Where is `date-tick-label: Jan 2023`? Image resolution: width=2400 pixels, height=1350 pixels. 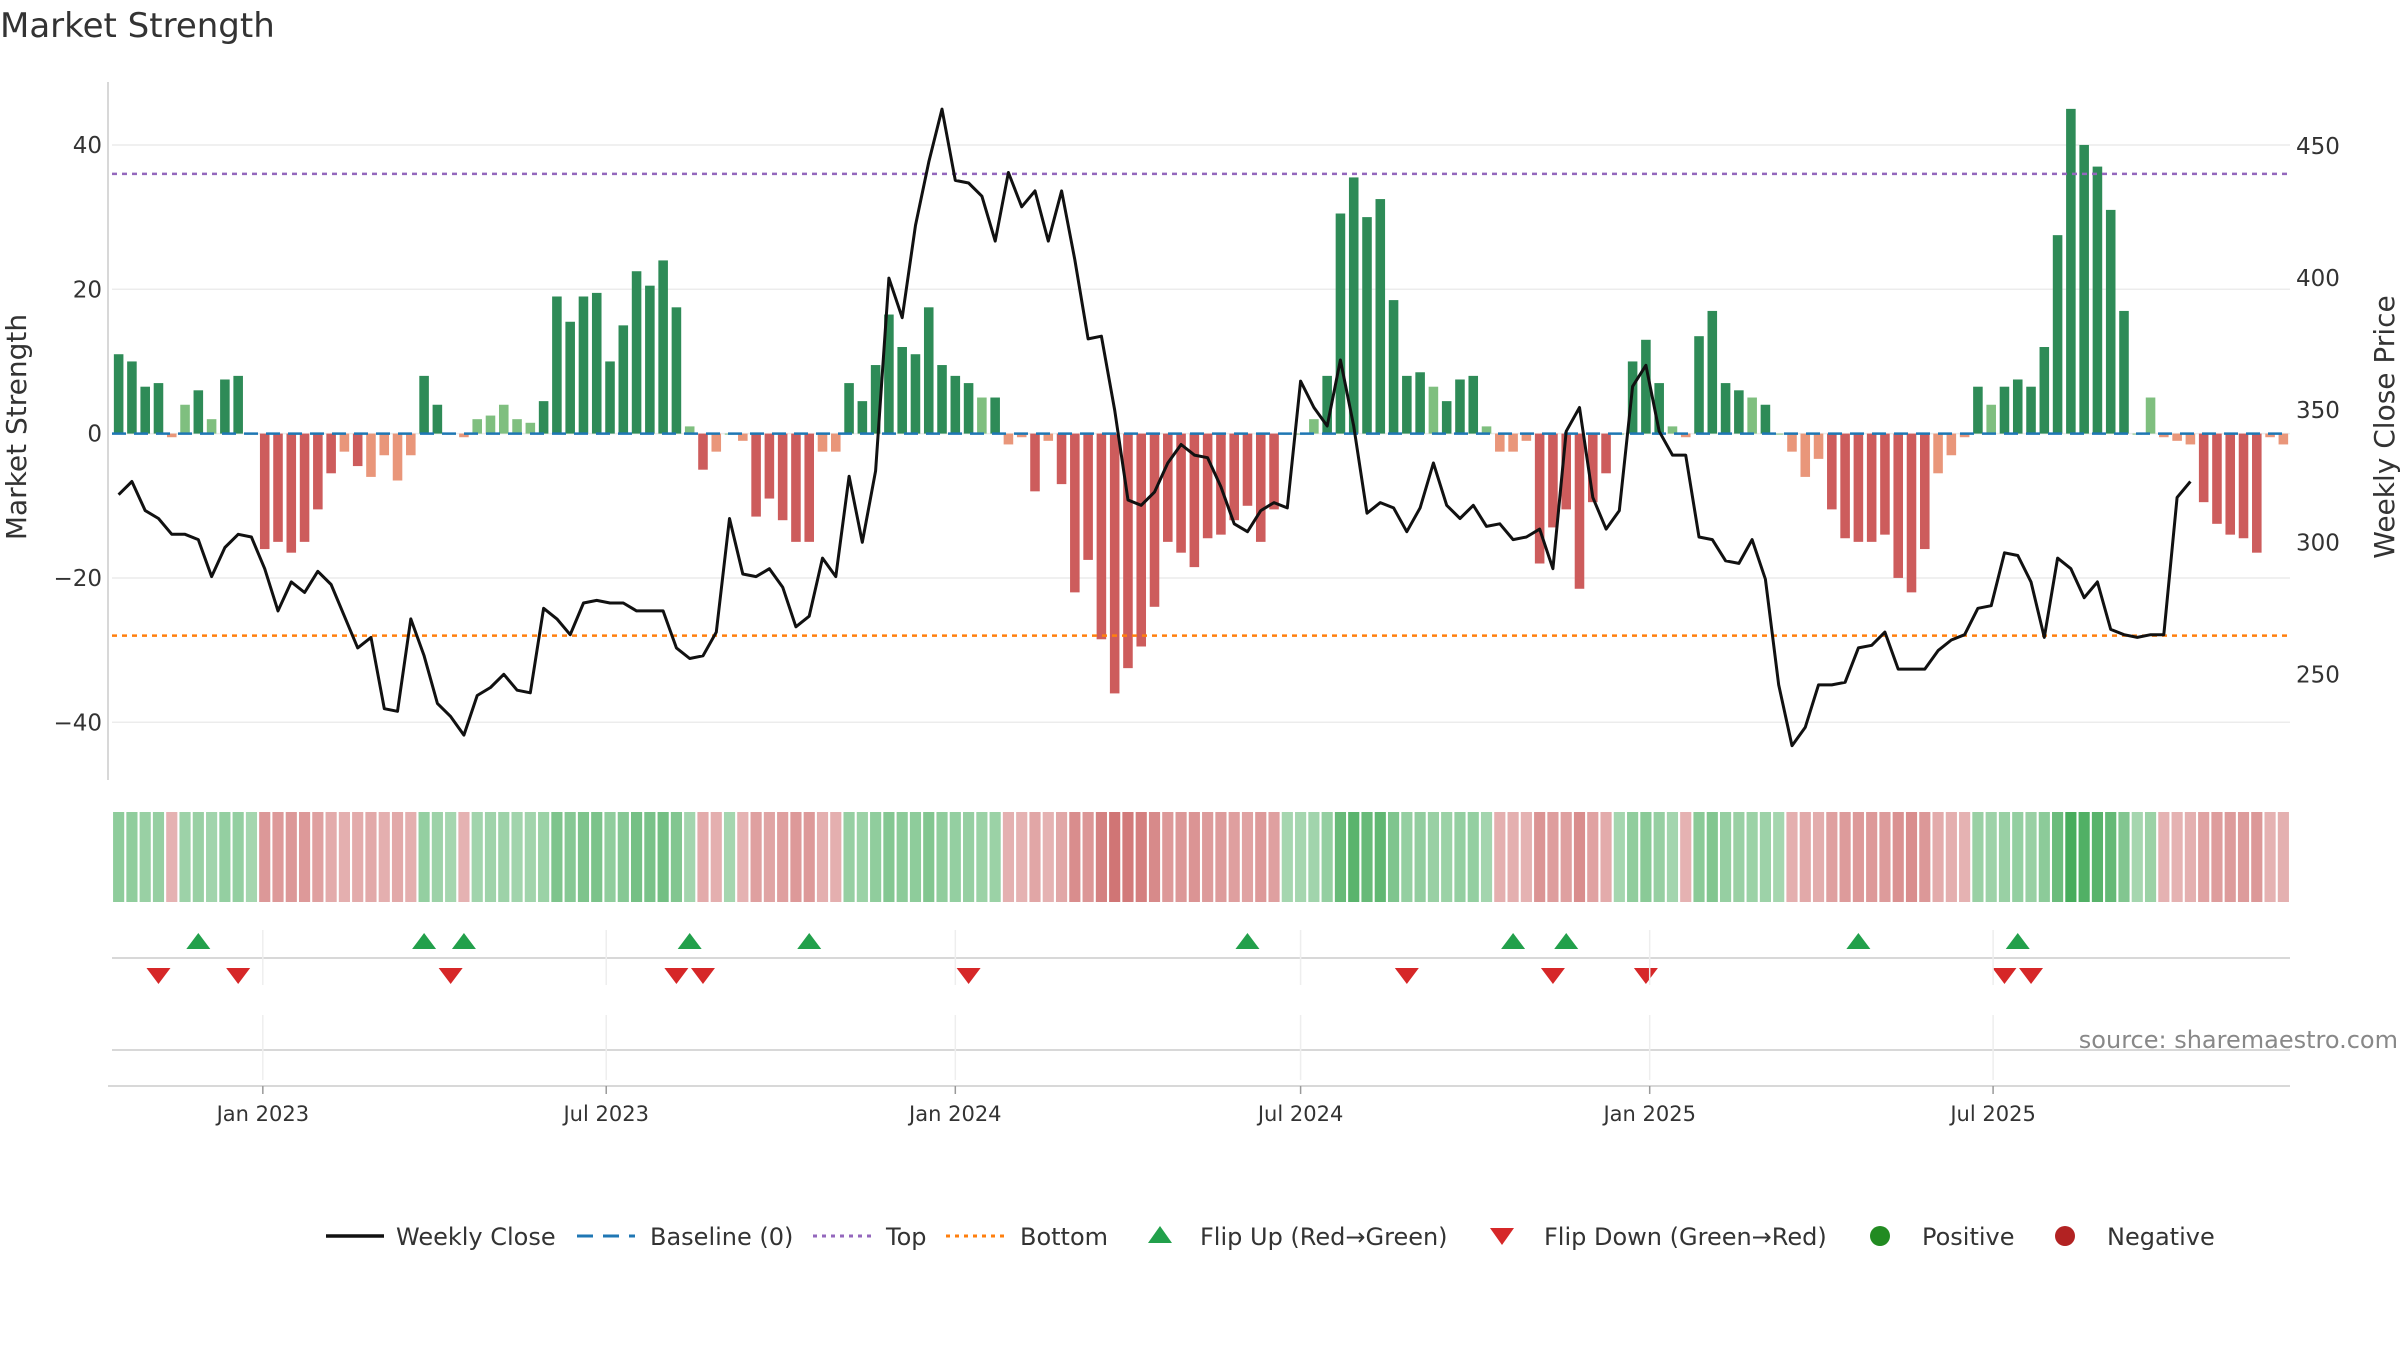
date-tick-label: Jan 2023 is located at coordinates (262, 1114).